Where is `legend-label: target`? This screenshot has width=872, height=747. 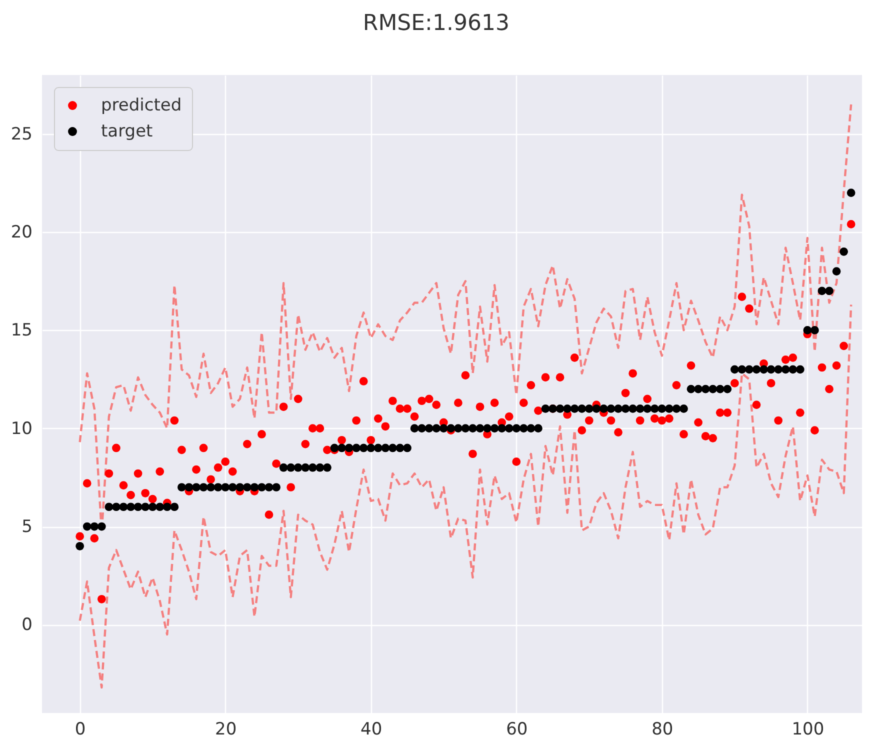 legend-label: target is located at coordinates (127, 132).